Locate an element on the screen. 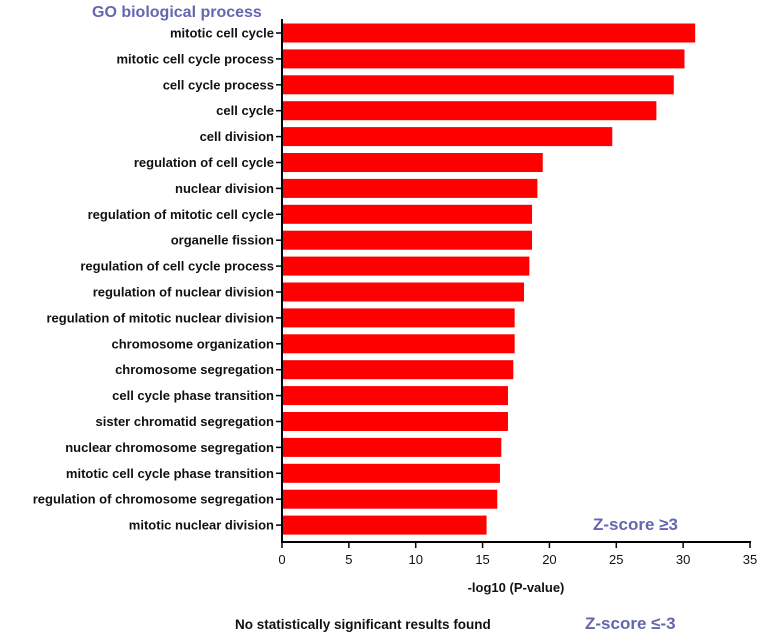  x-tick-label: 0 is located at coordinates (281, 559).